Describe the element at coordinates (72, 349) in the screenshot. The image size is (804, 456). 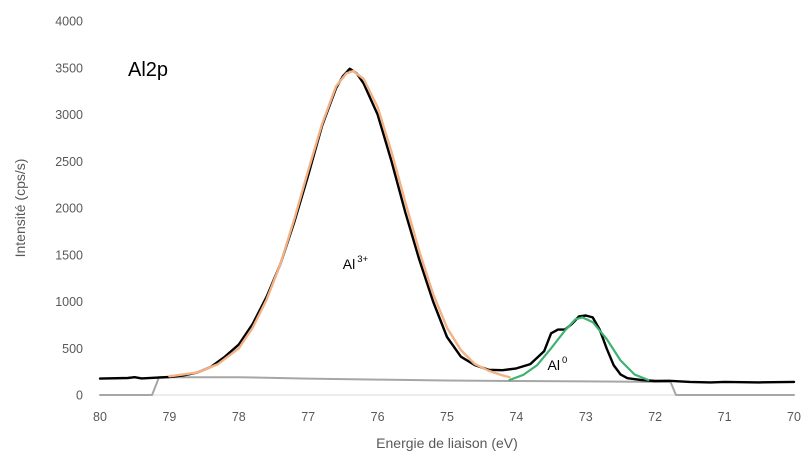
I see `y-tick-label: 500` at that location.